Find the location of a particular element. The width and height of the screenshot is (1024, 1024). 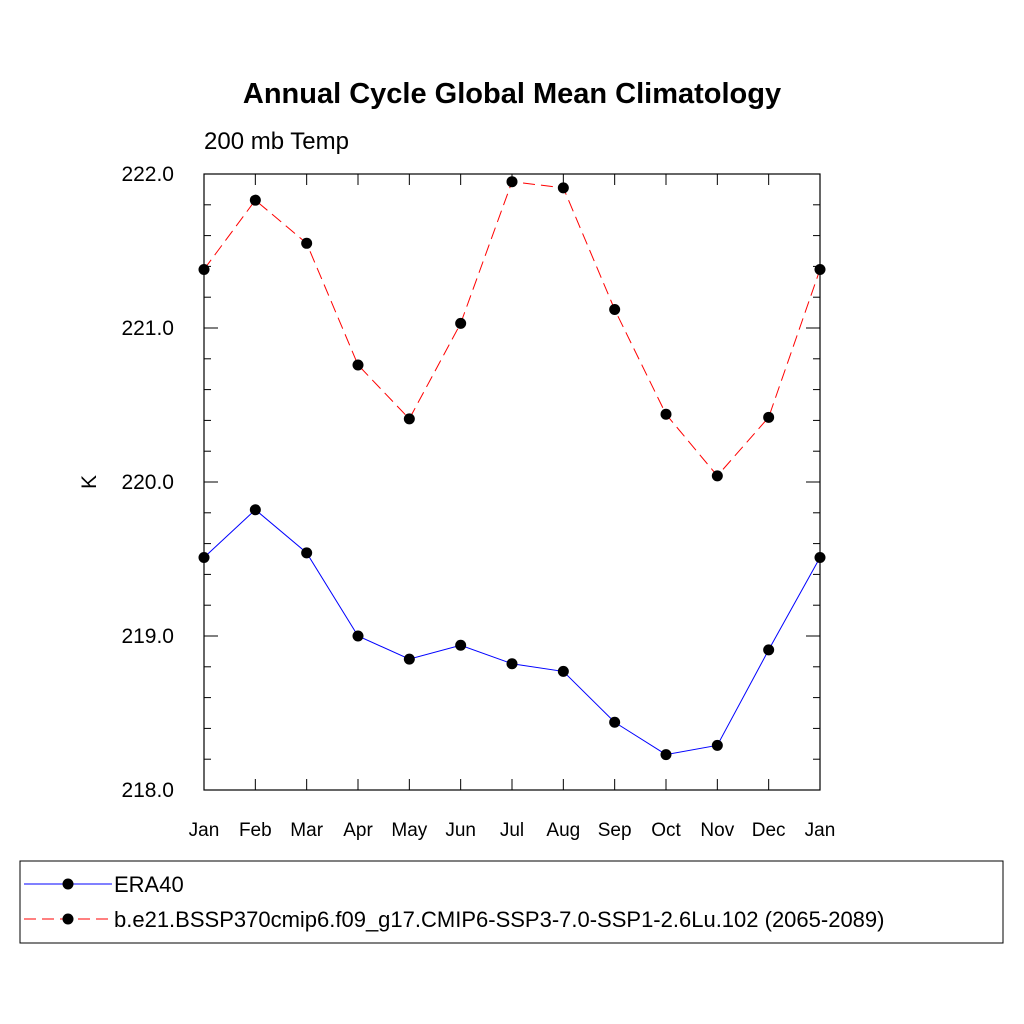

x-tick-label: Apr is located at coordinates (358, 830).